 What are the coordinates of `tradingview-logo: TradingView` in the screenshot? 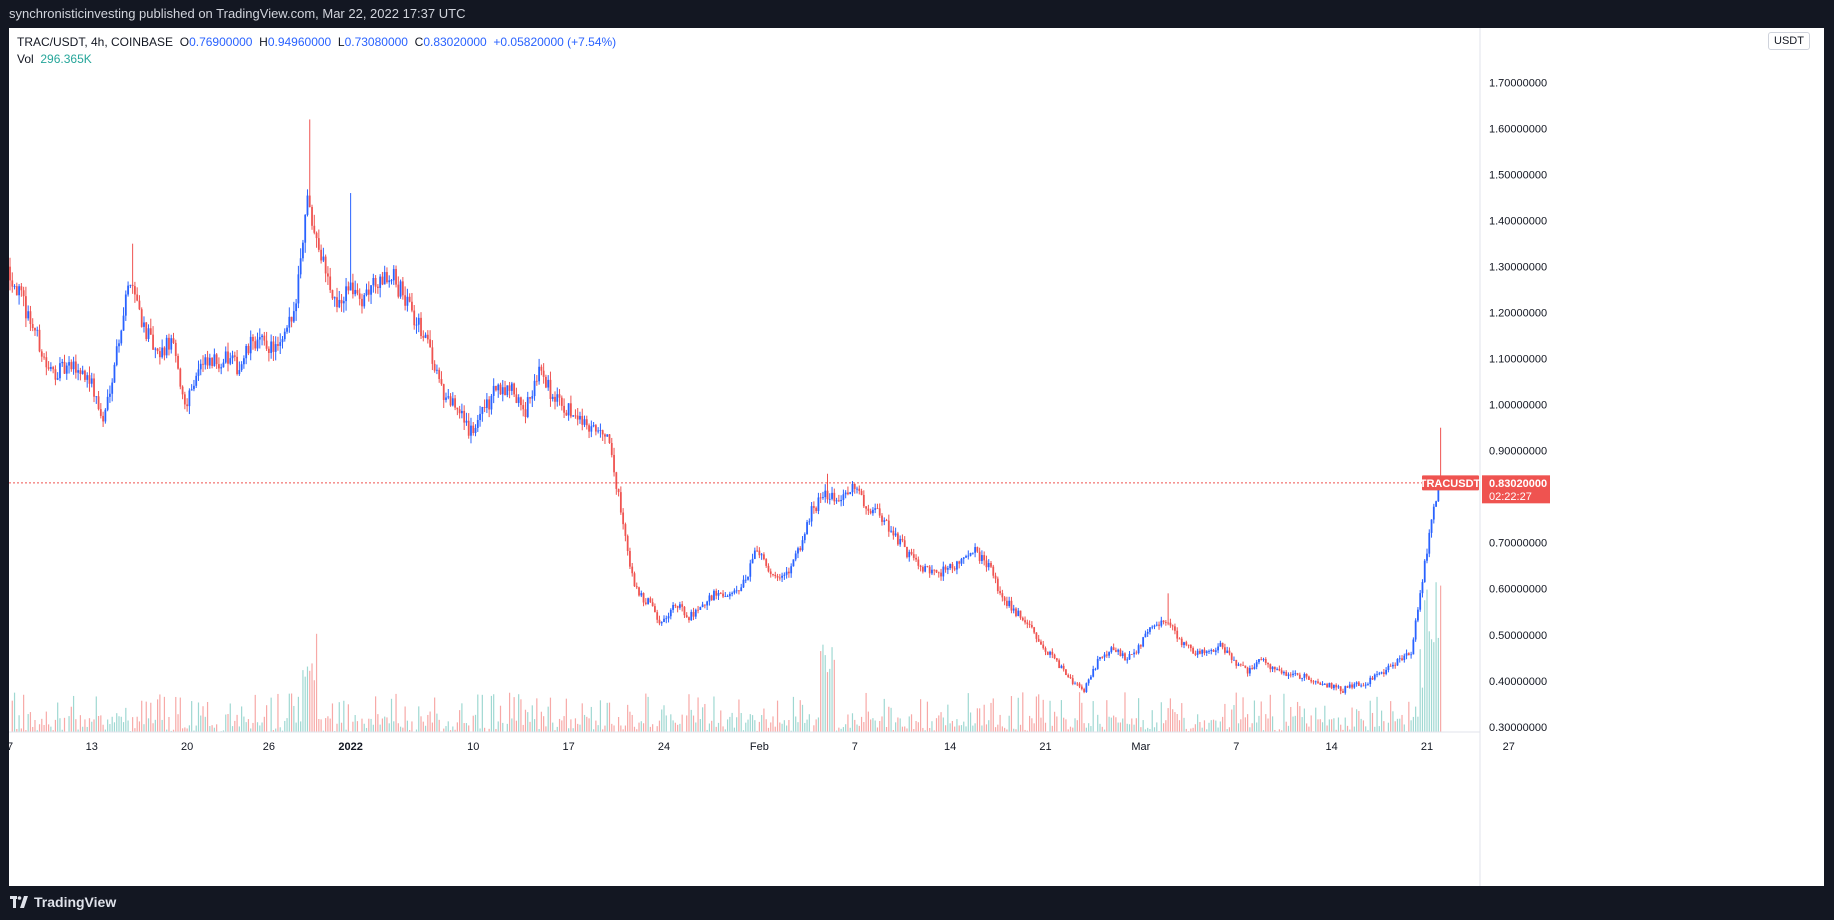 It's located at (63, 902).